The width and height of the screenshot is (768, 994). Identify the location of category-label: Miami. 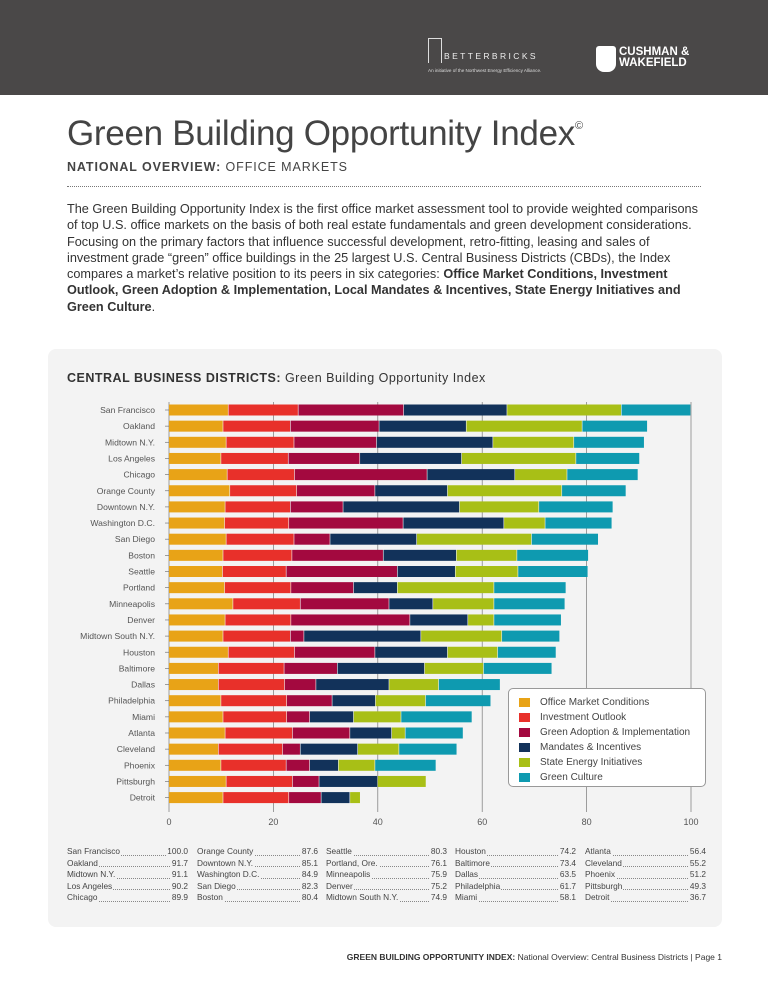
(143, 717).